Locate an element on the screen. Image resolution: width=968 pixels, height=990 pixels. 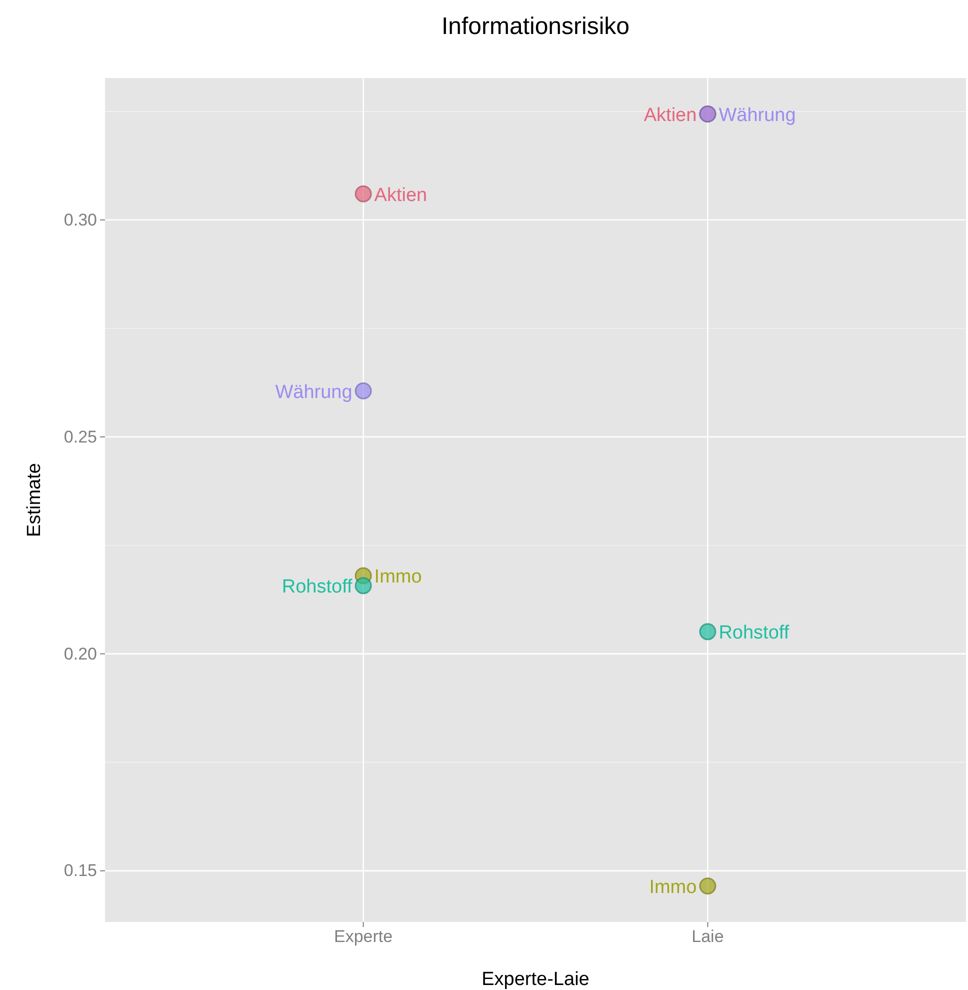
text: Rohstoff is located at coordinates (754, 633).